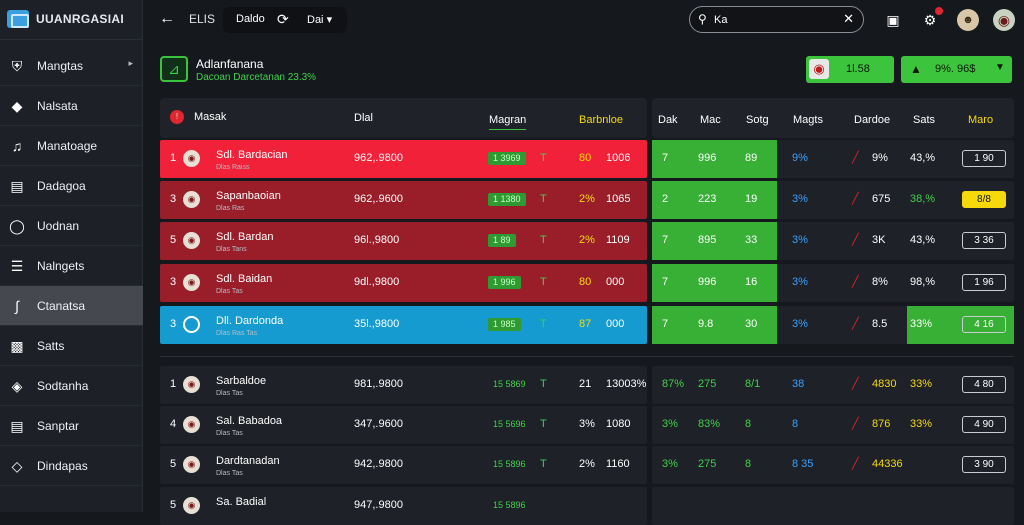  What do you see at coordinates (403, 241) in the screenshot?
I see `row-left-bg` at bounding box center [403, 241].